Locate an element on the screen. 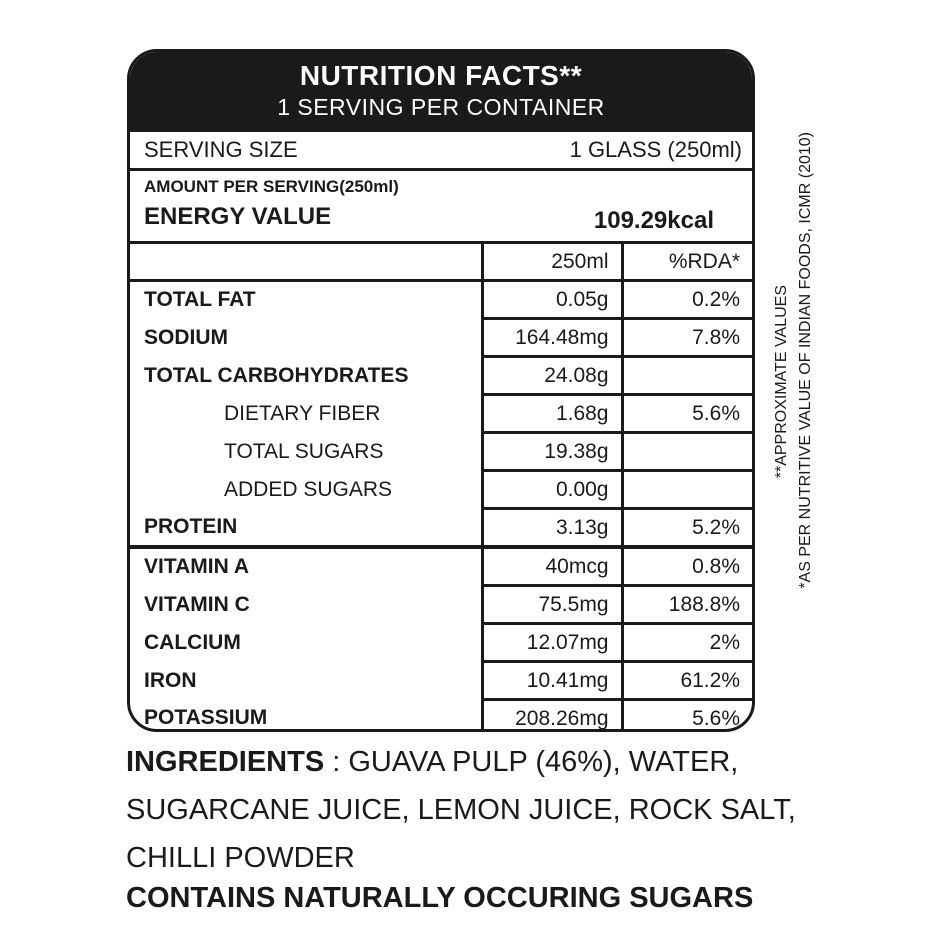 This screenshot has height=940, width=940. nutrient-name: TOTAL CARBOHYDRATES is located at coordinates (276, 375).